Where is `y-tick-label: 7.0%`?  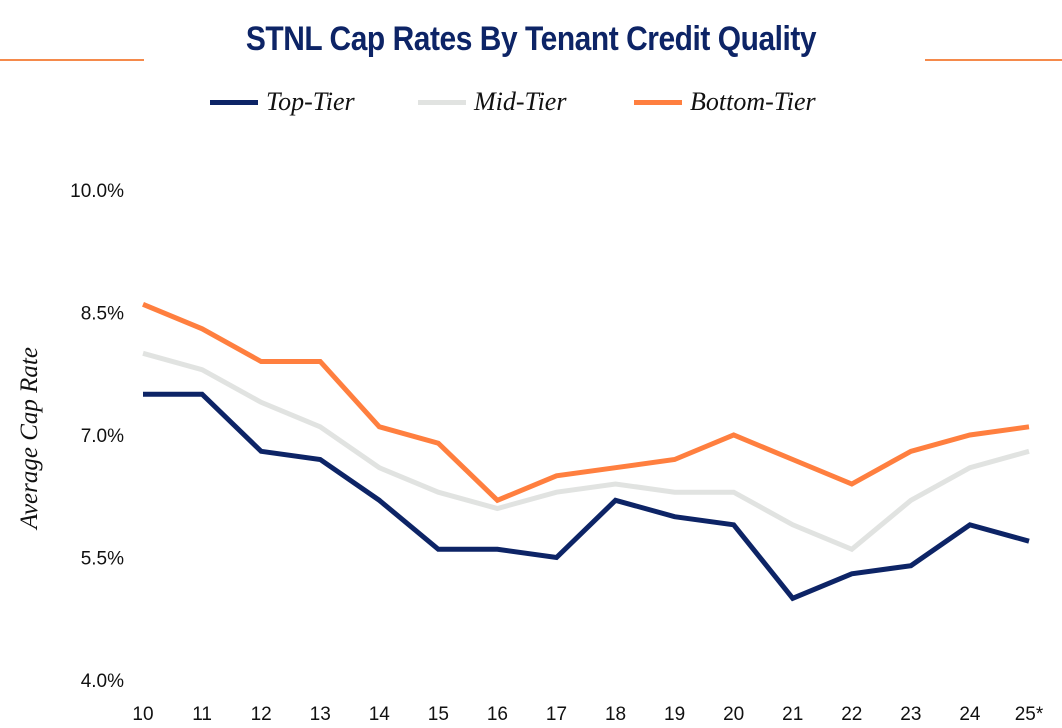
y-tick-label: 7.0% is located at coordinates (102, 436).